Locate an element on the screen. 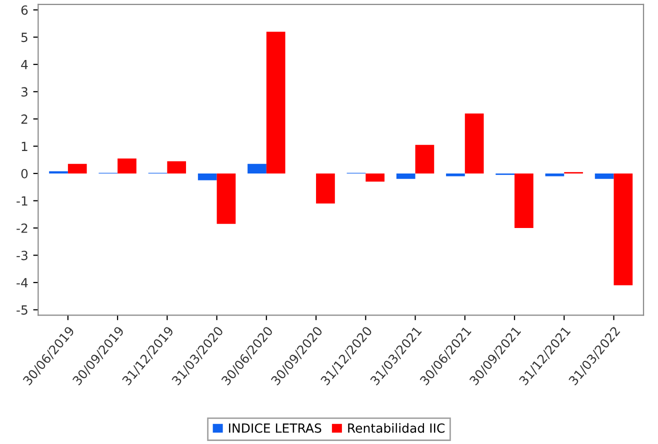 The width and height of the screenshot is (658, 444). y-tick-label: -1 is located at coordinates (22, 201).